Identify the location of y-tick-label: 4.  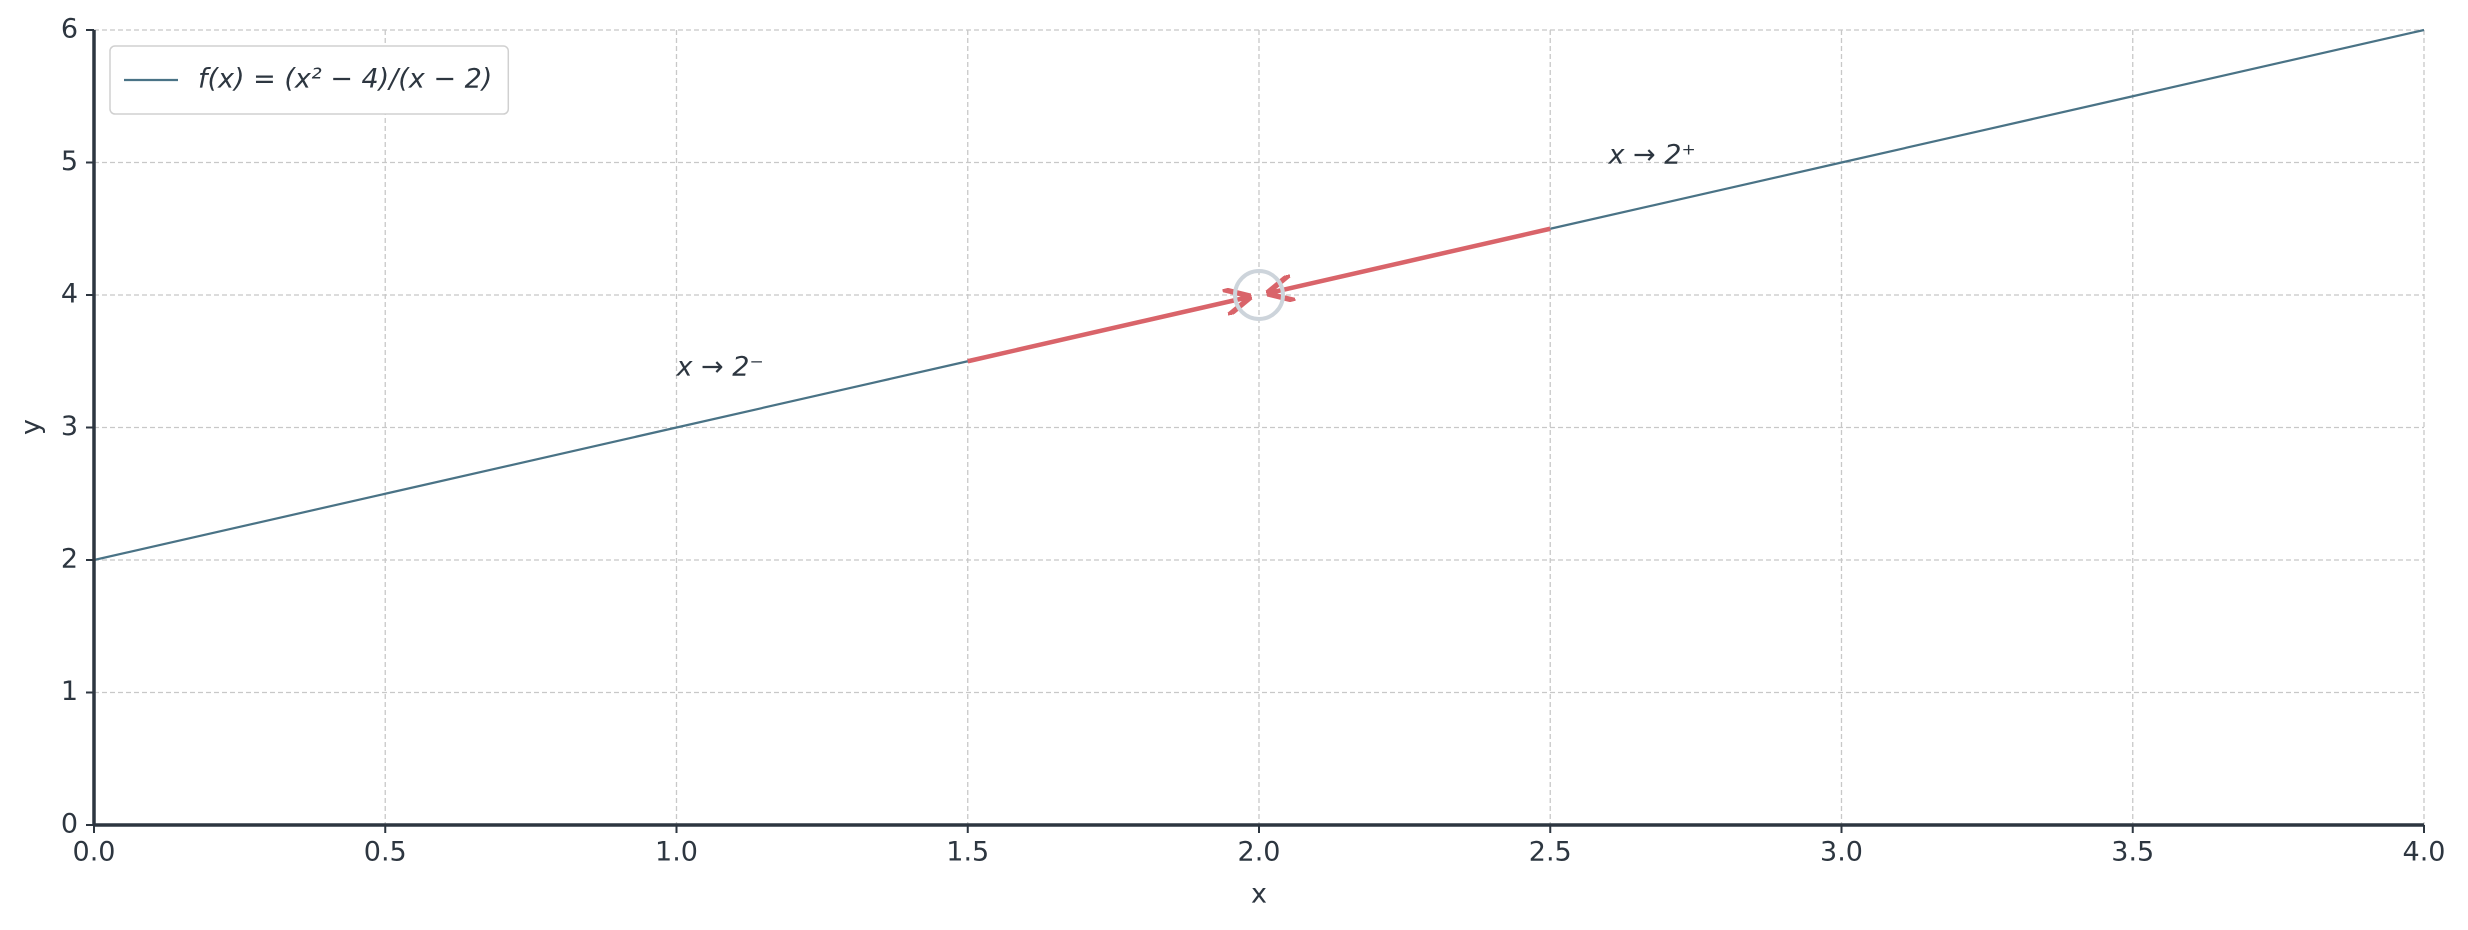
(69, 294).